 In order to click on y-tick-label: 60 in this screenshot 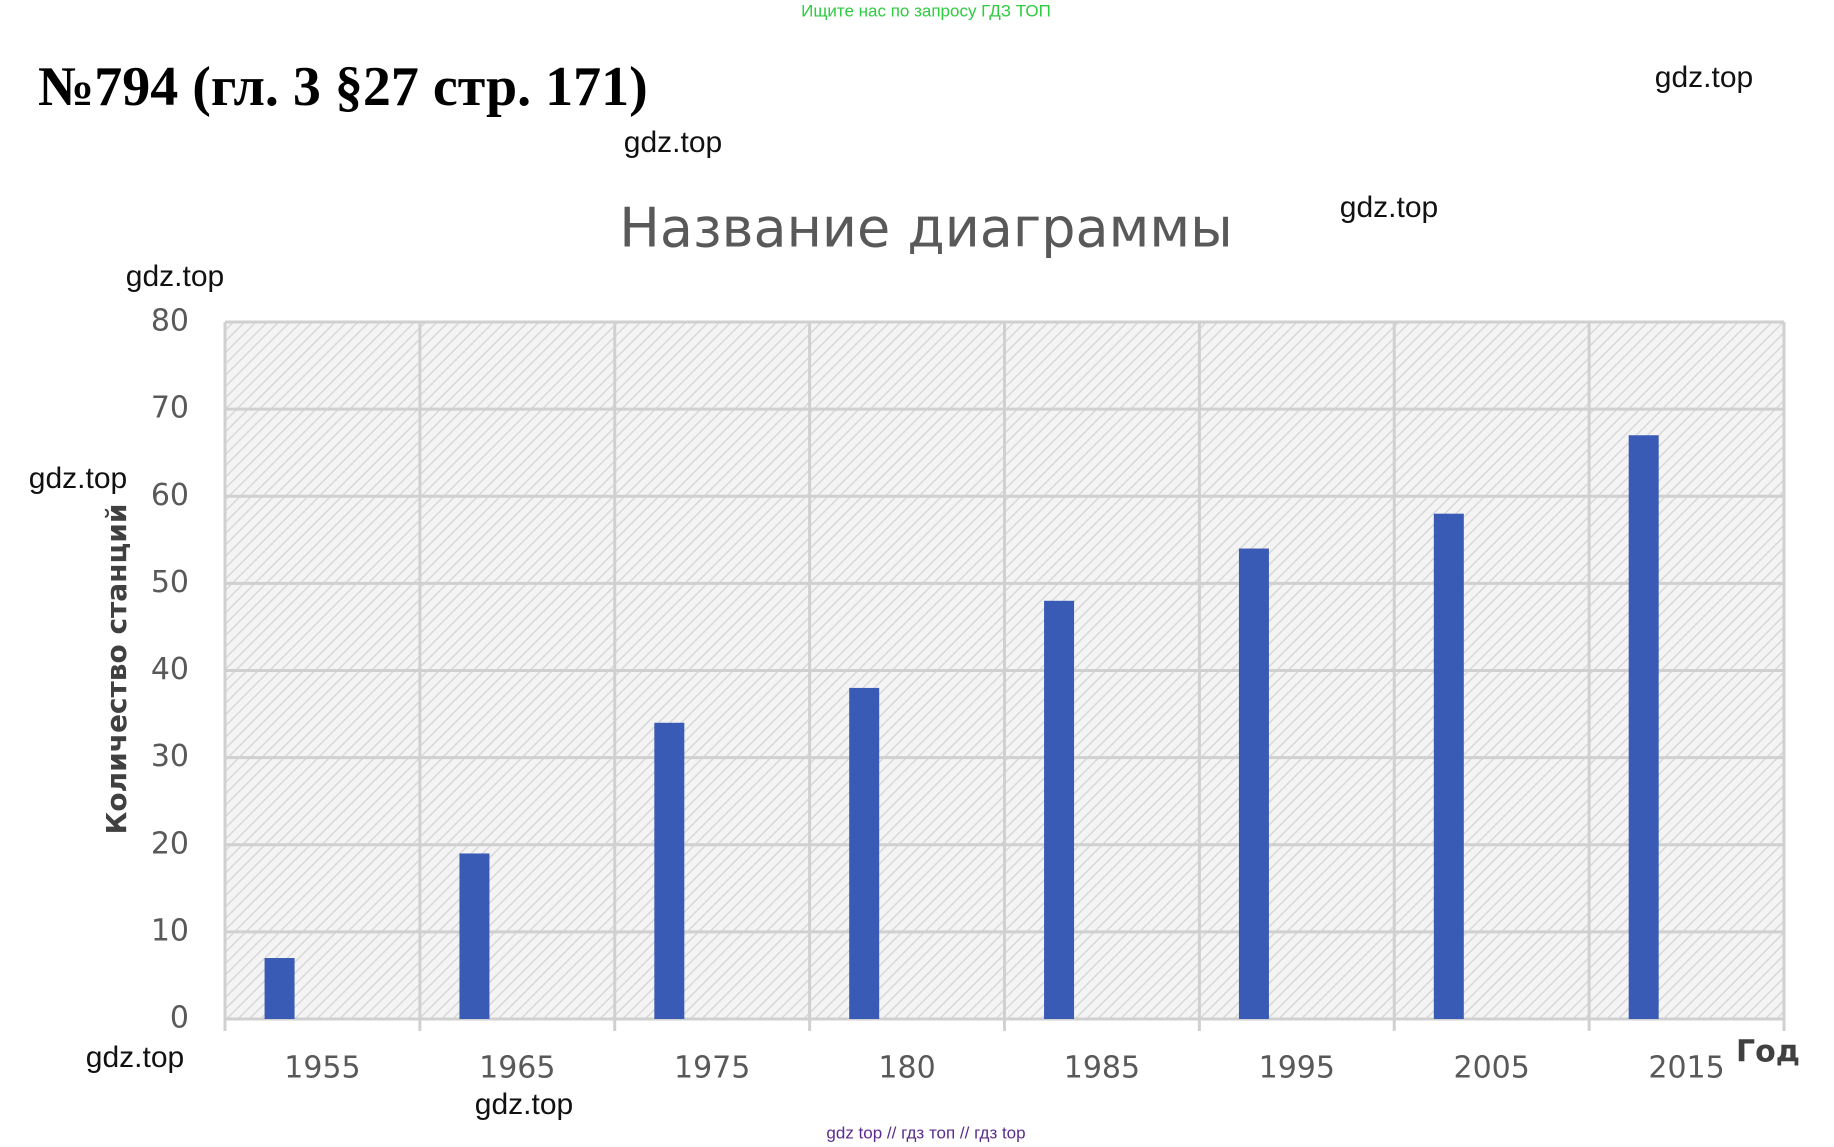, I will do `click(170, 495)`.